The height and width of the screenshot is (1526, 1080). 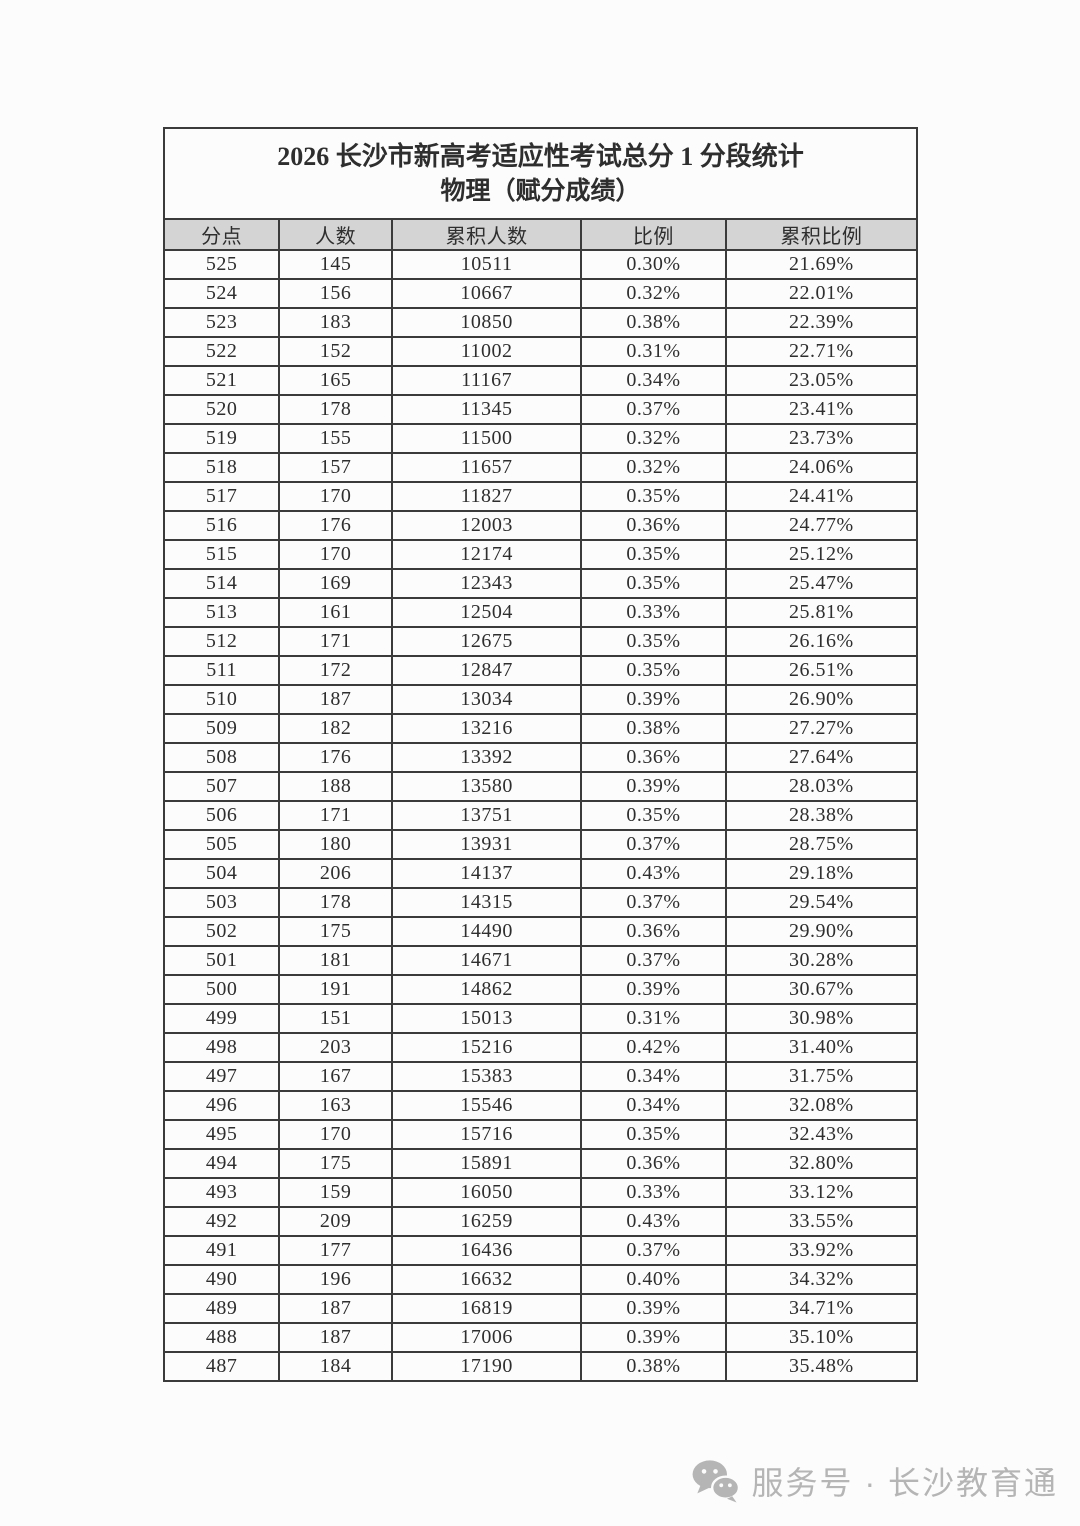 What do you see at coordinates (221, 786) in the screenshot?
I see `cell-score: 507` at bounding box center [221, 786].